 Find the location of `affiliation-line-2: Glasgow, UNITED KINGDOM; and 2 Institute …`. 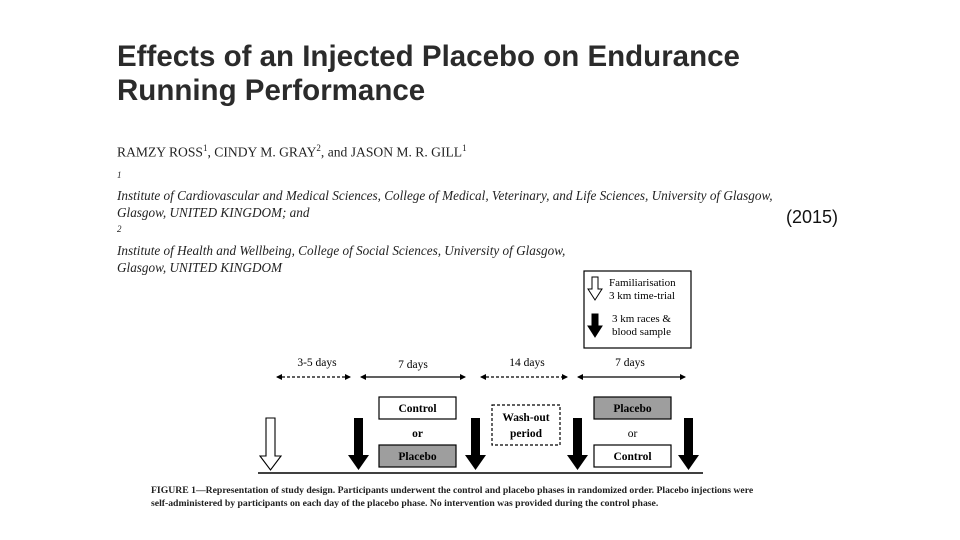

affiliation-line-2: Glasgow, UNITED KINGDOM; and 2 Institute … is located at coordinates (341, 231).